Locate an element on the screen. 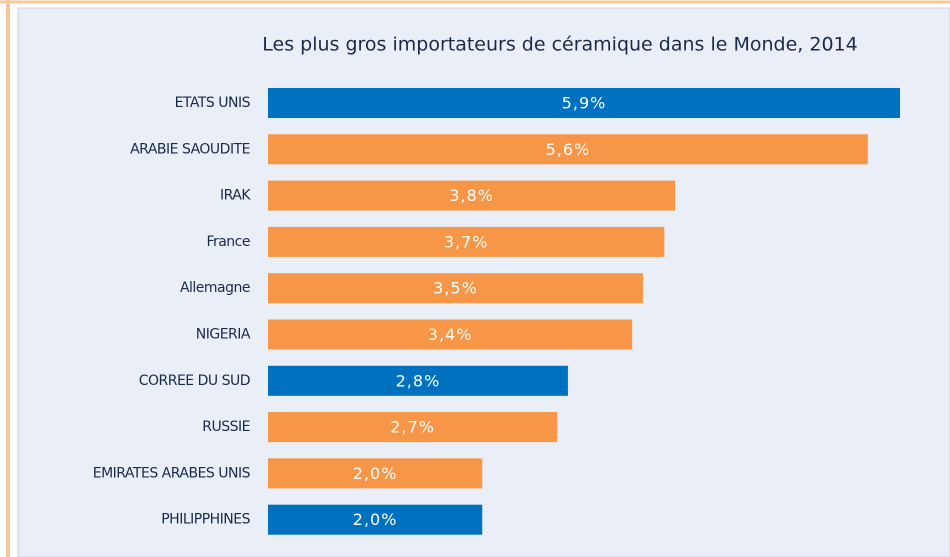 The height and width of the screenshot is (557, 950). data-label: 3,8% is located at coordinates (471, 195).